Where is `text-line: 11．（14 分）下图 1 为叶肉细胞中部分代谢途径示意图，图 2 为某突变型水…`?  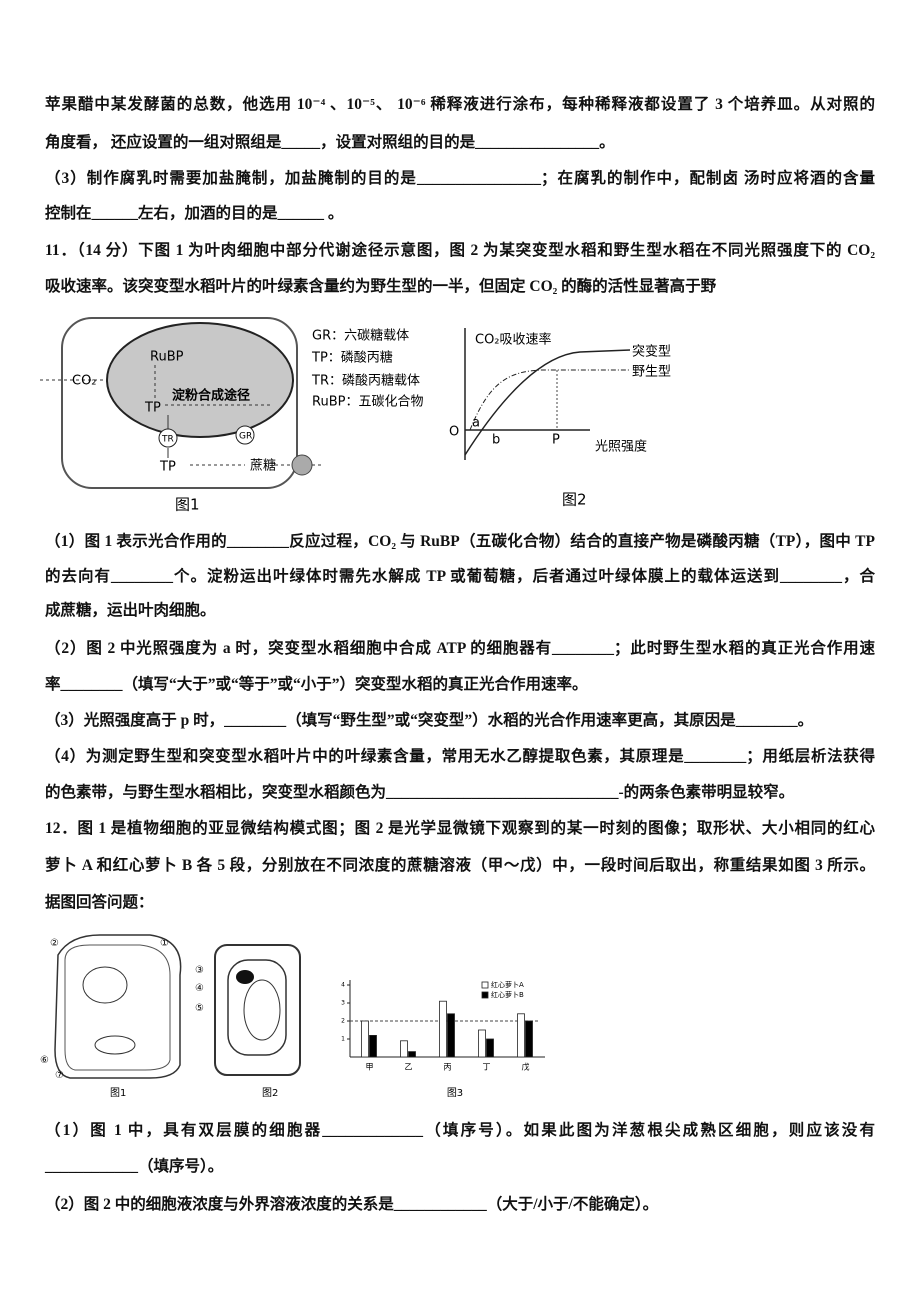 text-line: 11．（14 分）下图 1 为叶肉细胞中部分代谢途径示意图，图 2 为某突变型水… is located at coordinates (460, 250).